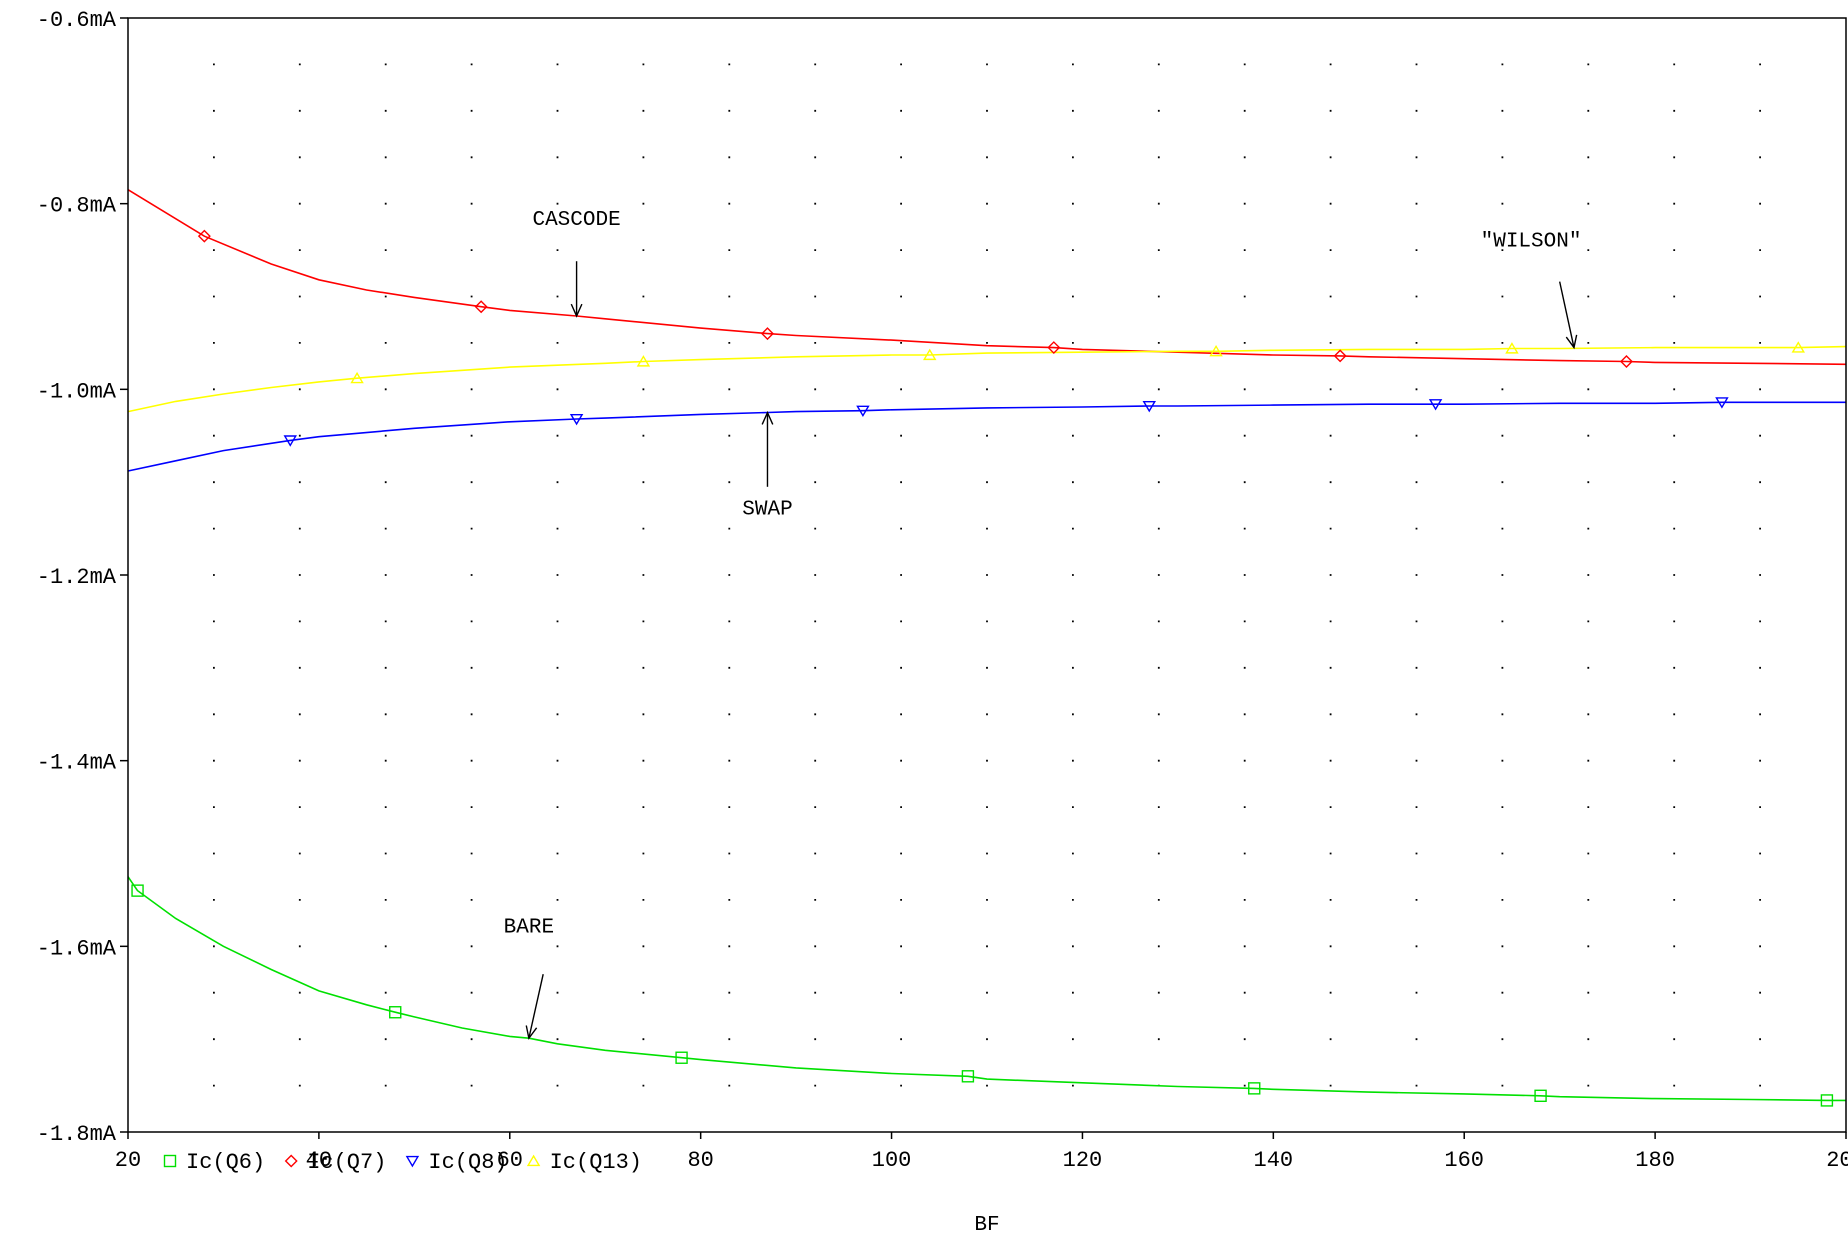 The width and height of the screenshot is (1848, 1238). Describe the element at coordinates (319, 1160) in the screenshot. I see `x-tick-label: 40` at that location.